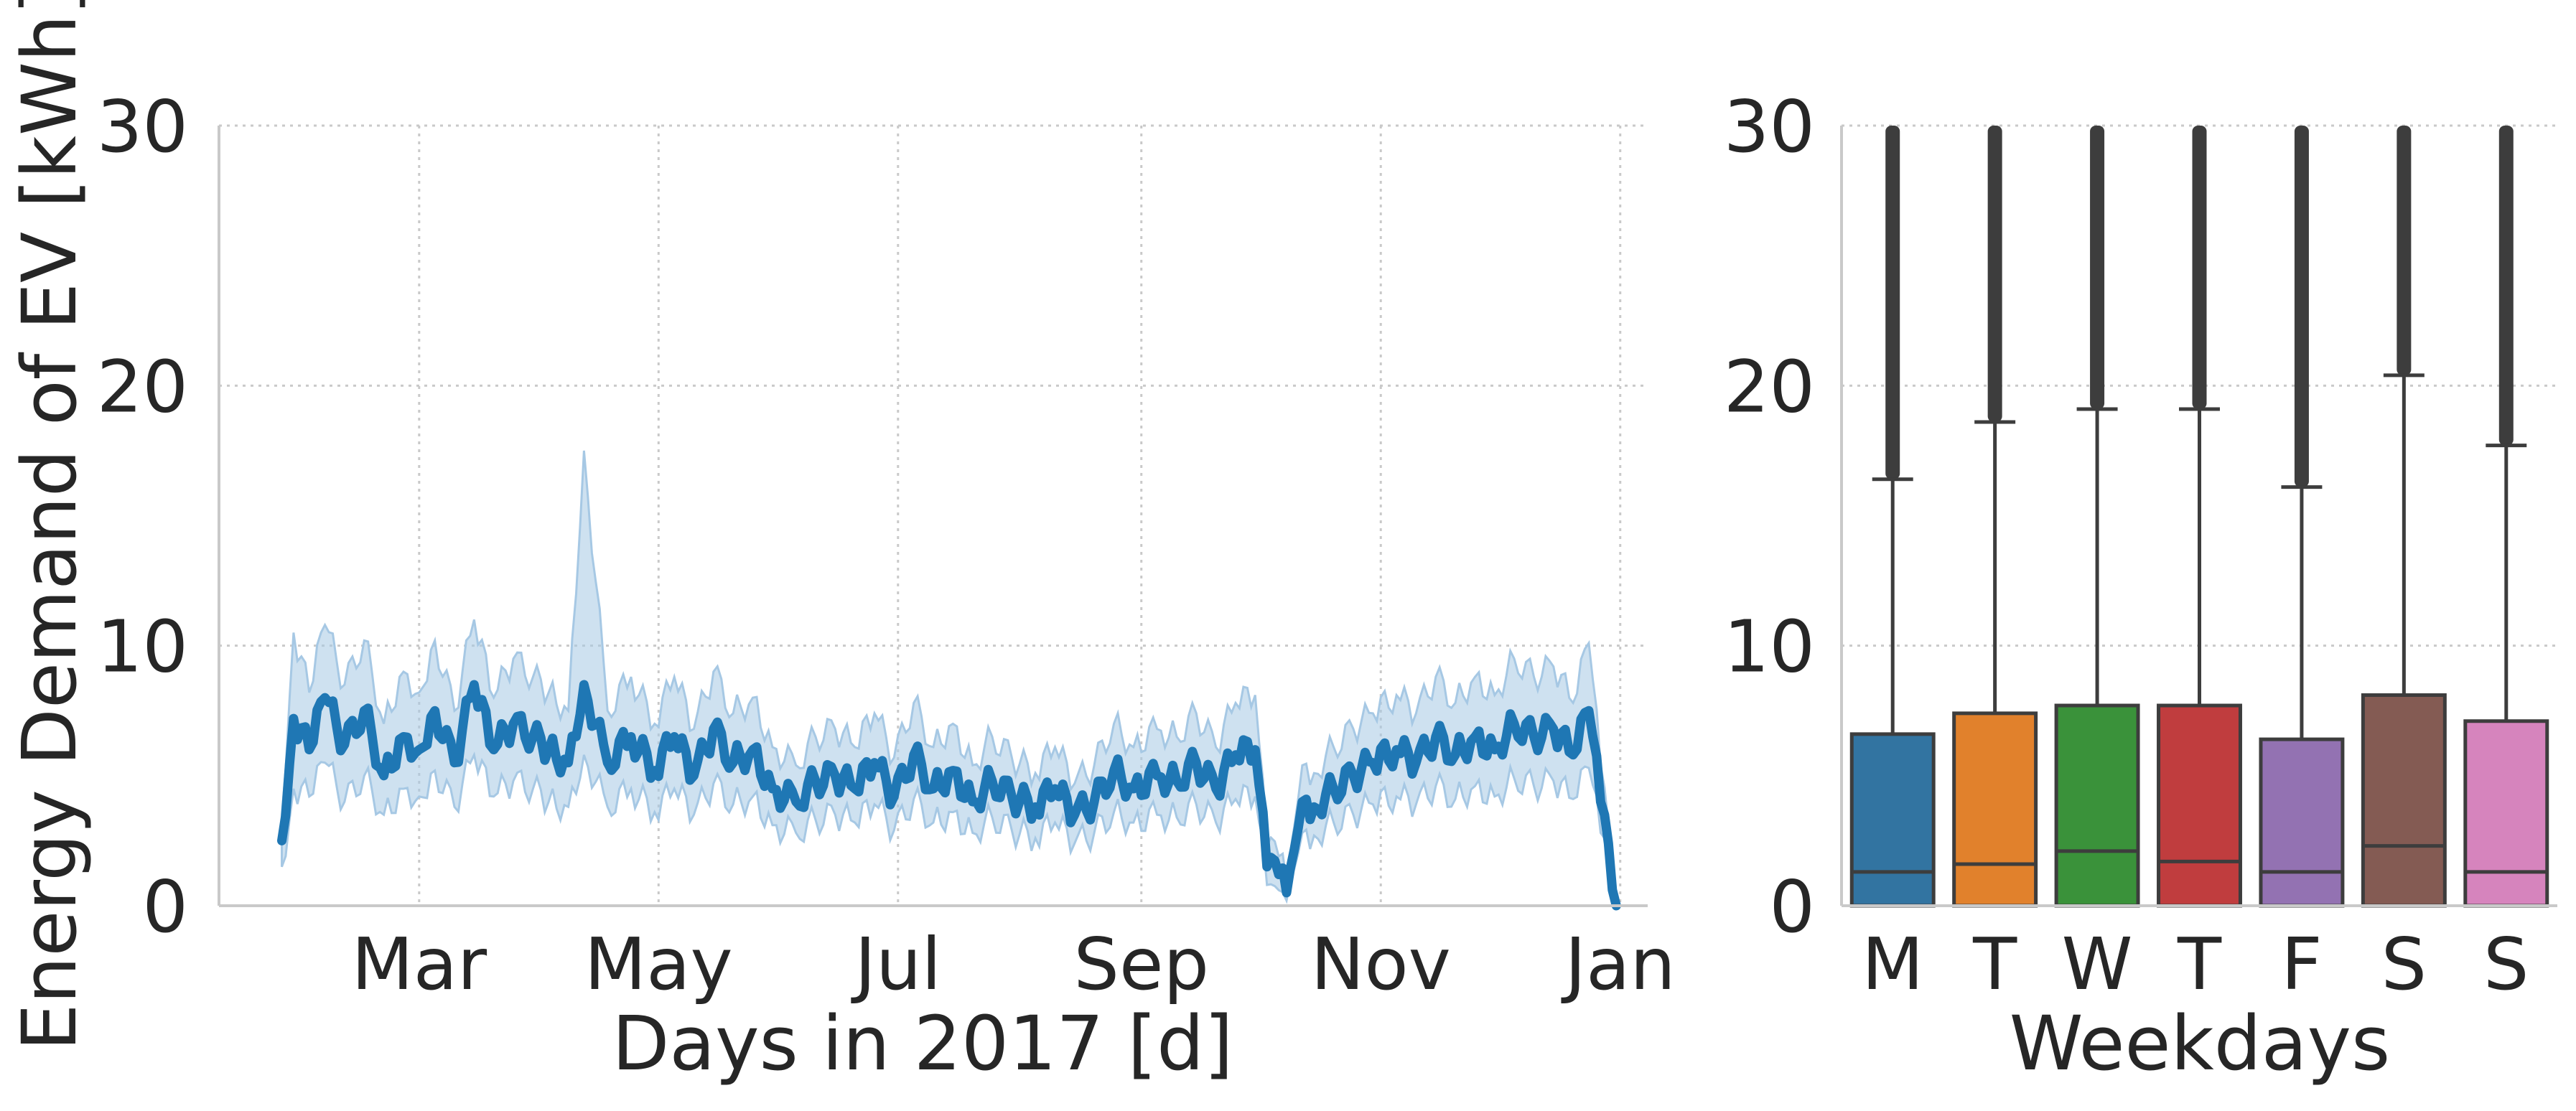 The width and height of the screenshot is (2576, 1111). Describe the element at coordinates (1013, 964) in the screenshot. I see `line-chart-x-ticks: Mar May Jul Sep Nov Jan` at that location.